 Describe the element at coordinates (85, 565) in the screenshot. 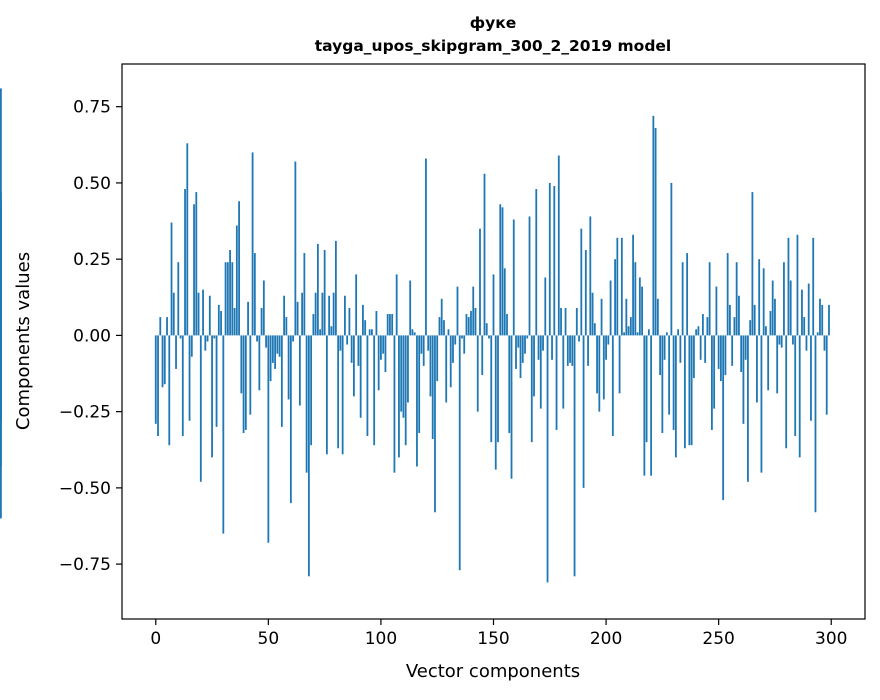

I see `y-tick-label: −0.75` at that location.